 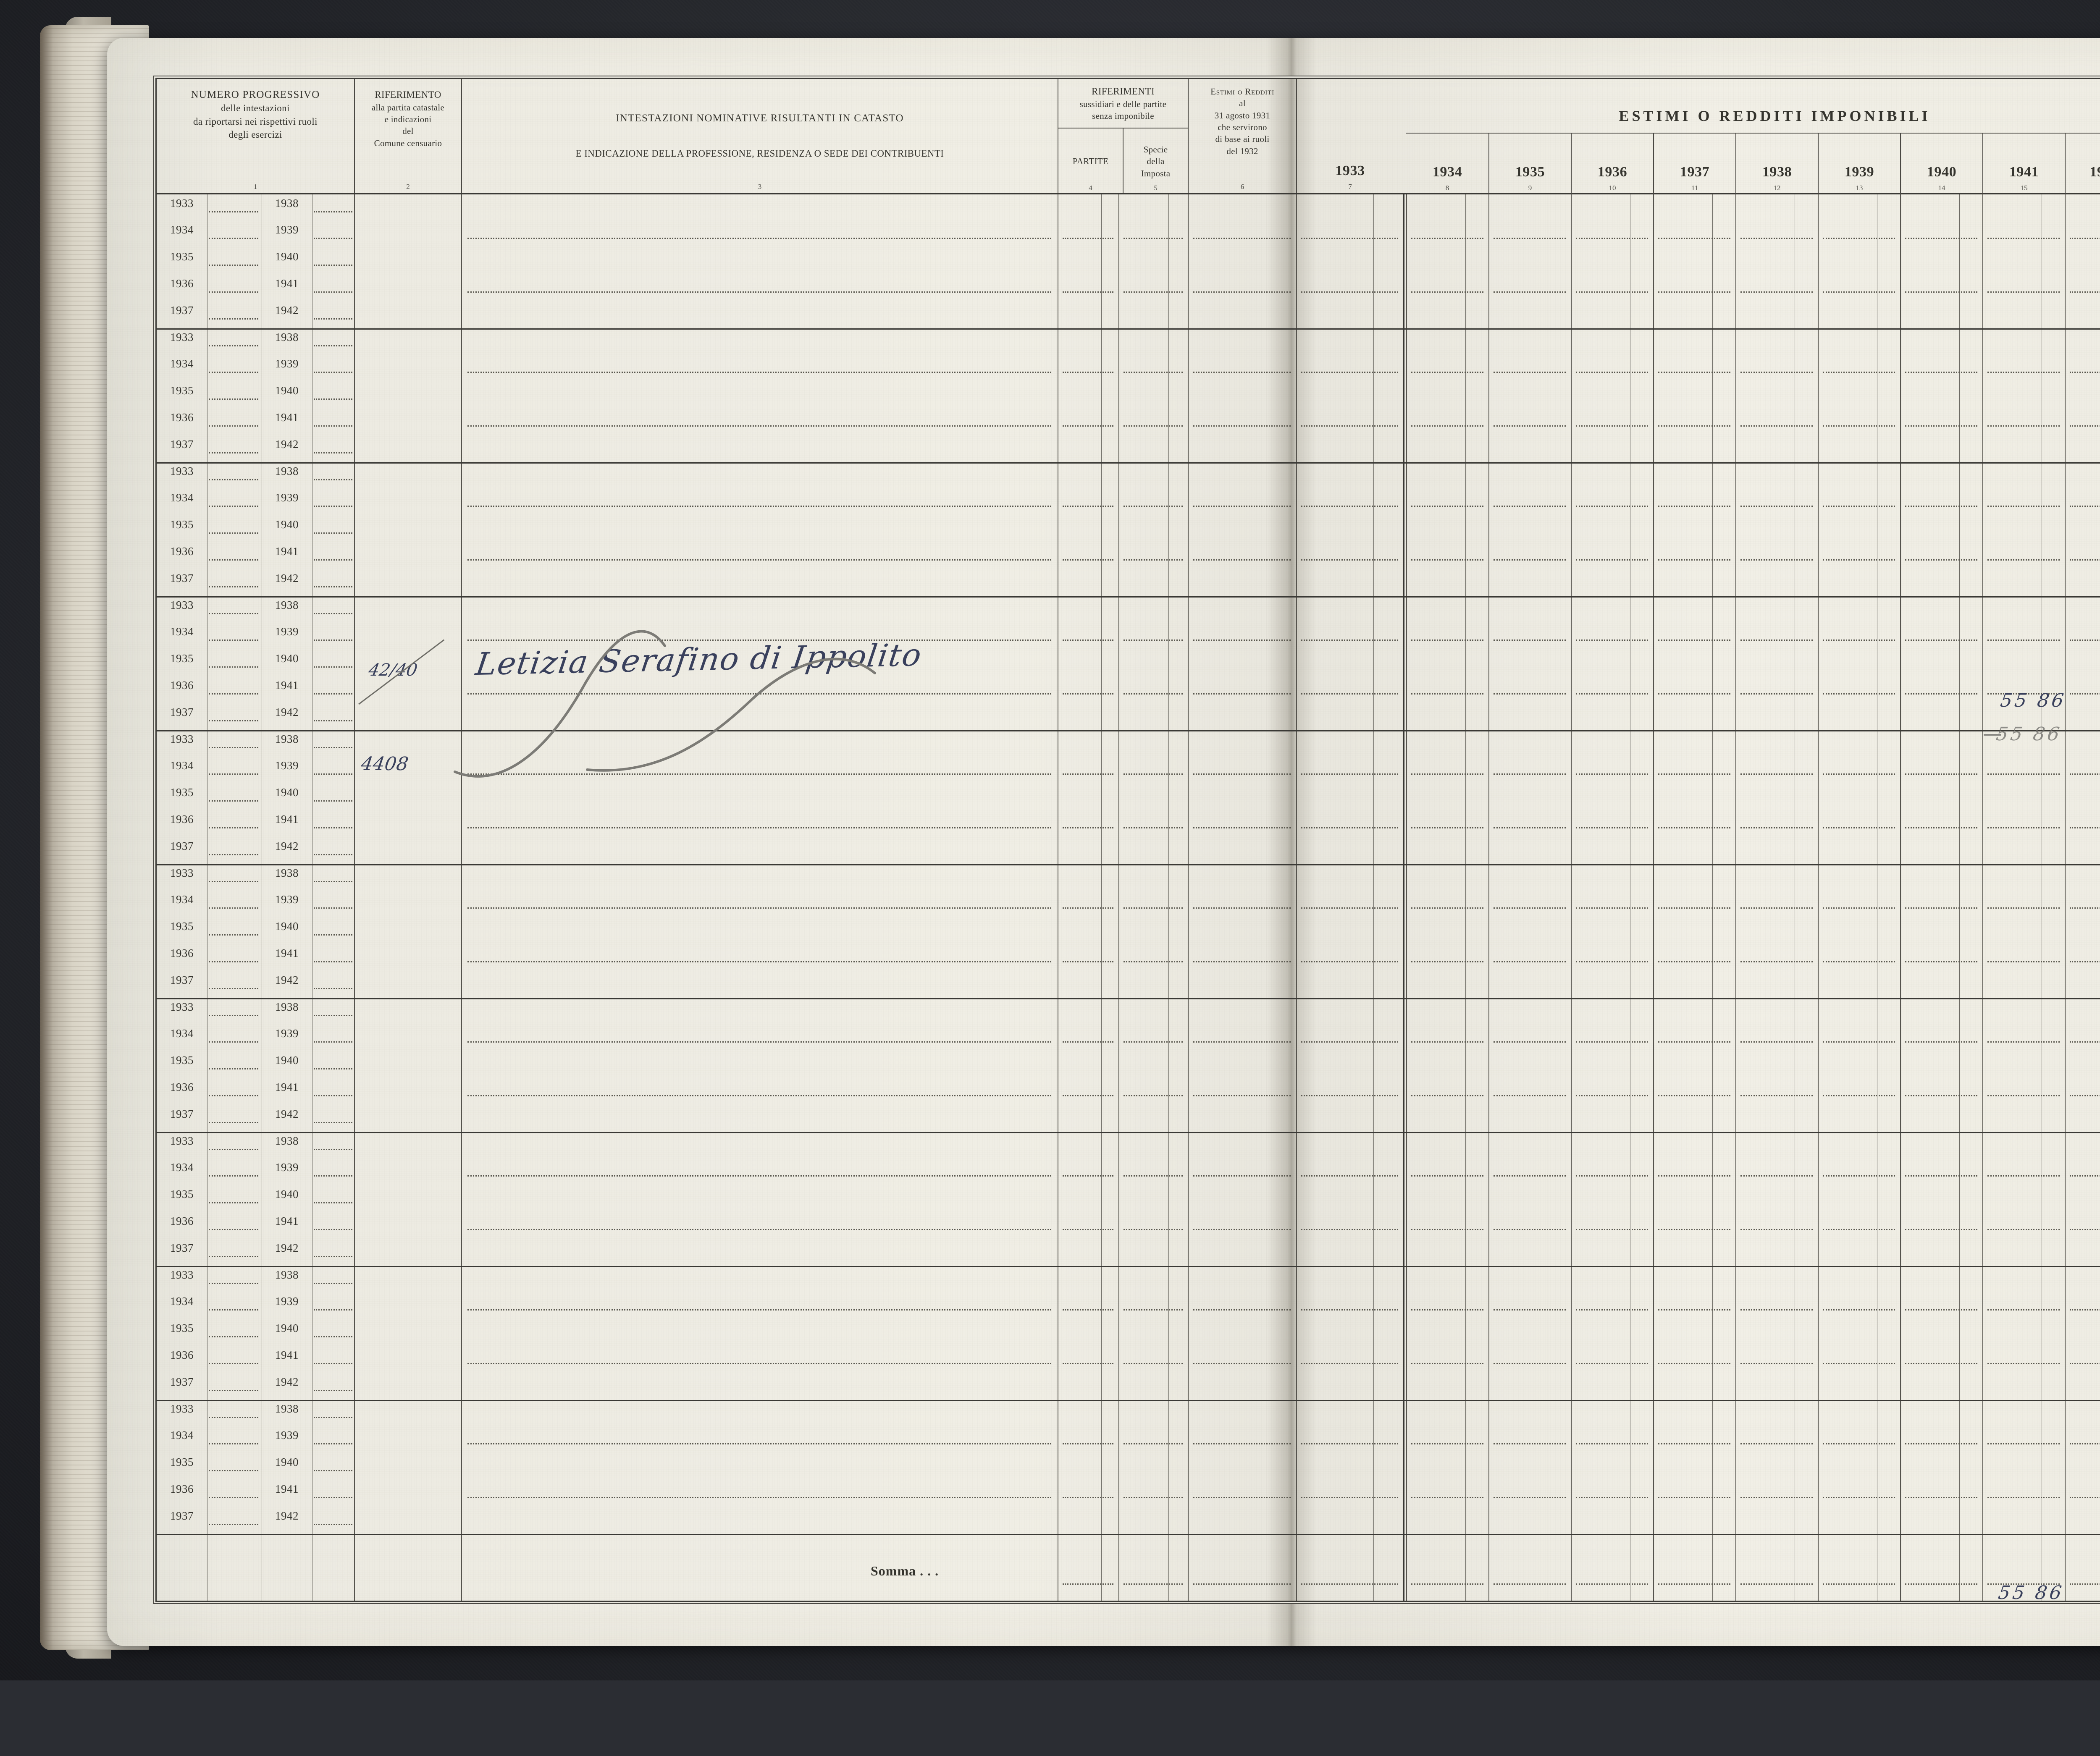 I want to click on header-col5-line1: Specie, so click(x=1155, y=150).